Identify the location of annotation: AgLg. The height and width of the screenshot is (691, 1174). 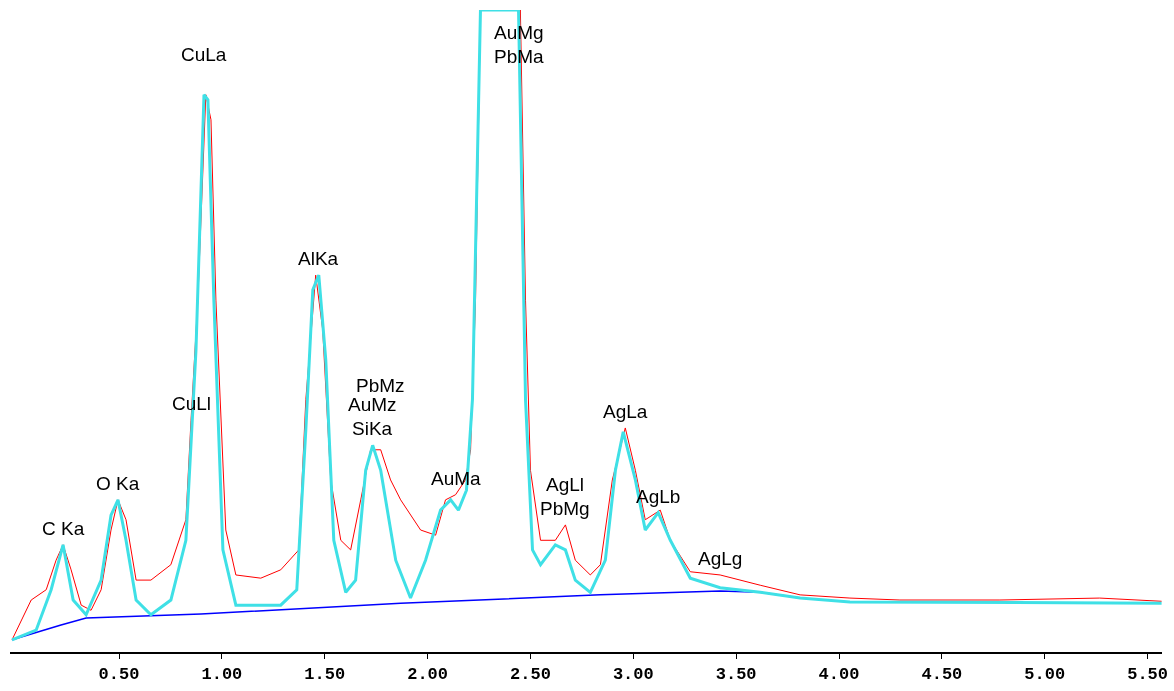
(720, 558).